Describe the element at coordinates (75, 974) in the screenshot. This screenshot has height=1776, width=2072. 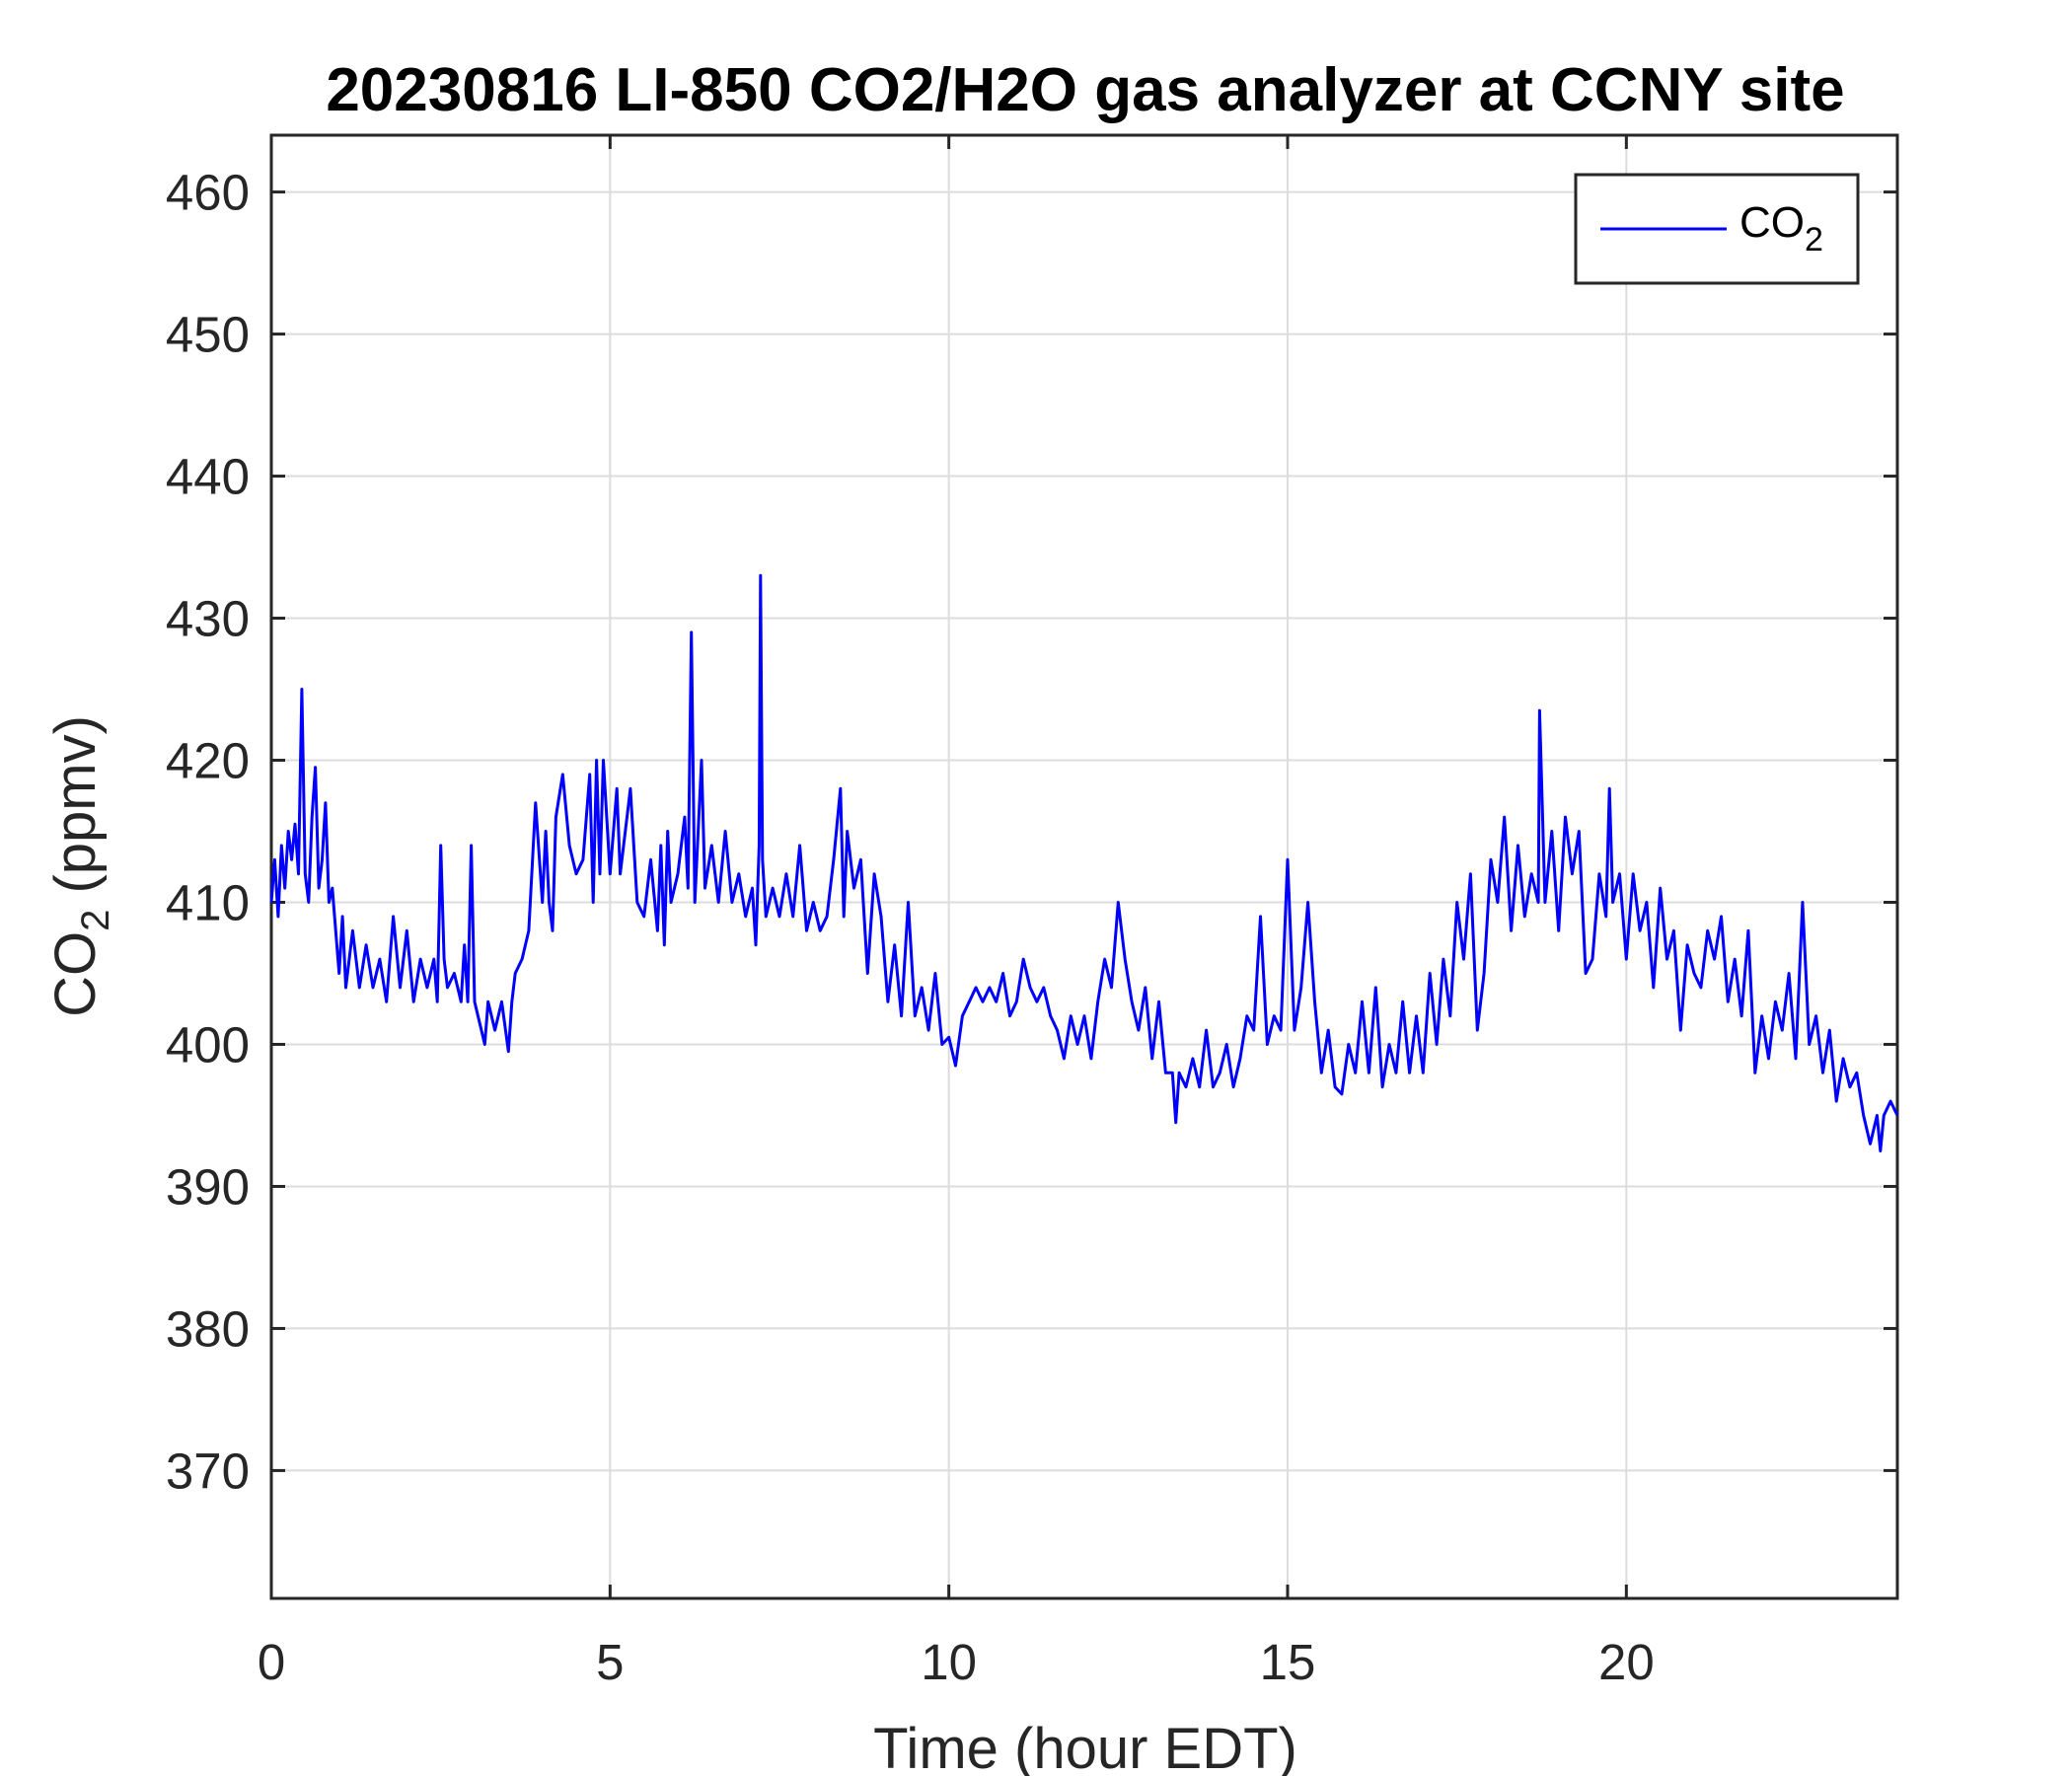
I see `y-axis-label-main: CO` at that location.